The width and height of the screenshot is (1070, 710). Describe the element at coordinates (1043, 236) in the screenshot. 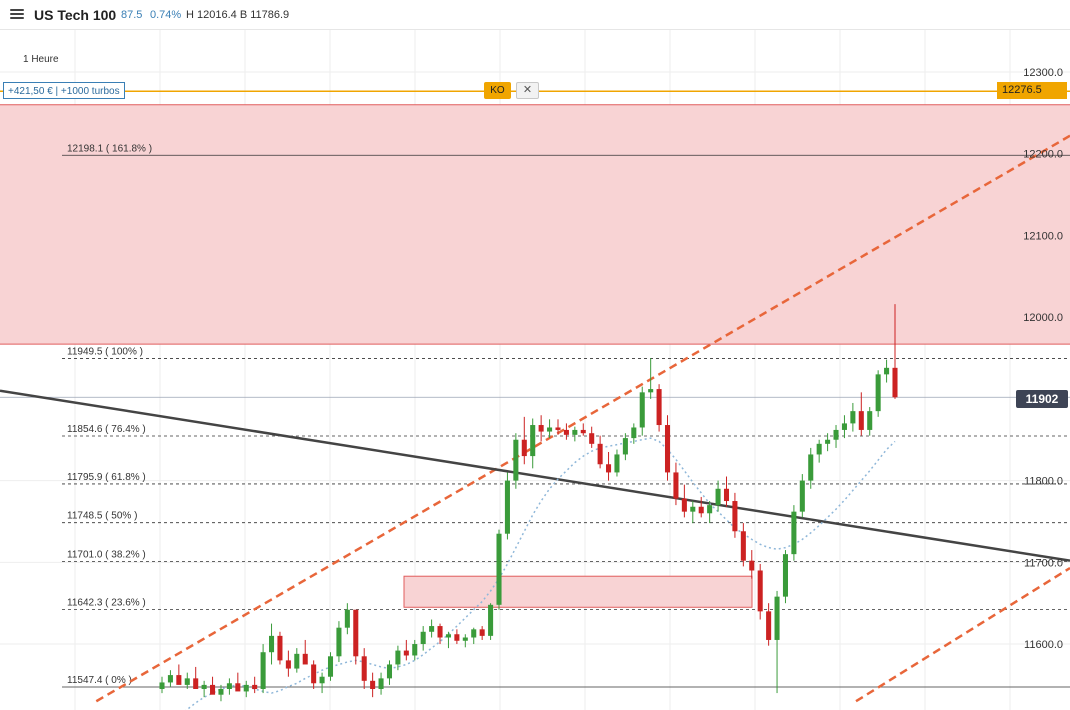

I see `y-tick-label: 12100.0` at that location.